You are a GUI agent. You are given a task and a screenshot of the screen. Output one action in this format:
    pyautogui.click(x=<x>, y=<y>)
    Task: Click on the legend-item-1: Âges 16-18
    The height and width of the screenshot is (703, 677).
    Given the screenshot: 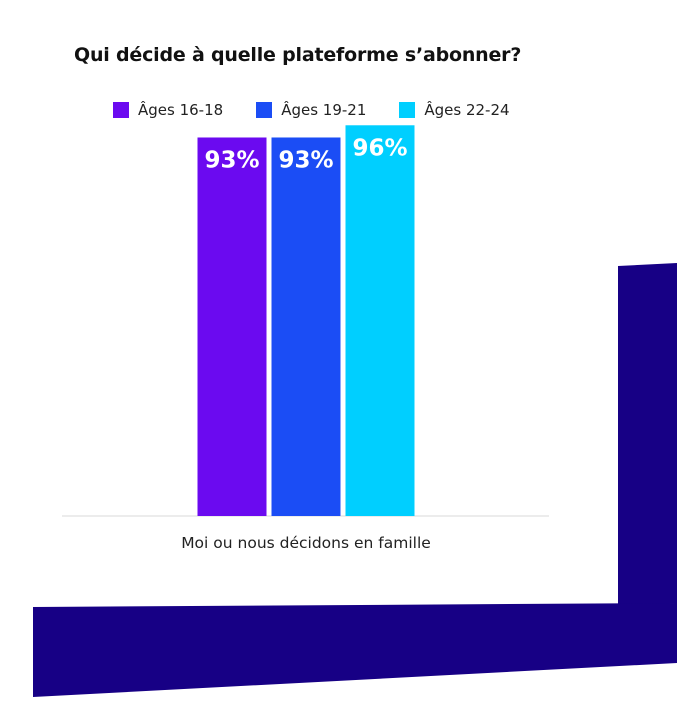 What is the action you would take?
    pyautogui.click(x=168, y=110)
    